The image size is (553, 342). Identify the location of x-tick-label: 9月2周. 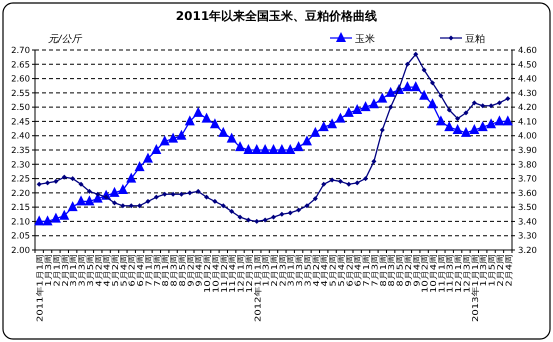
(409, 270).